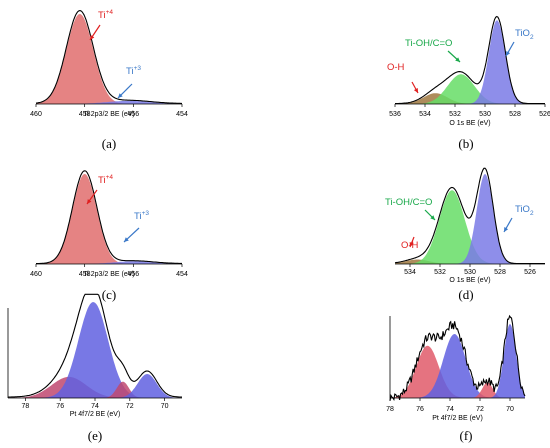  I want to click on x-tick-label-d-2: 530, so click(470, 272).